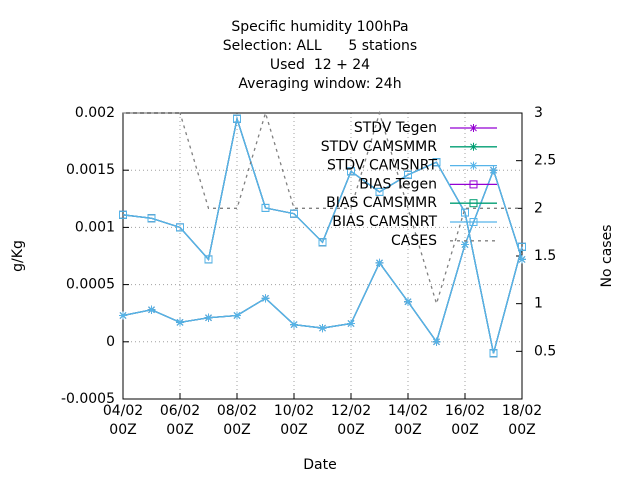 Image resolution: width=640 pixels, height=480 pixels. Describe the element at coordinates (522, 420) in the screenshot. I see `x-tick-label: 18/02 00Z` at that location.